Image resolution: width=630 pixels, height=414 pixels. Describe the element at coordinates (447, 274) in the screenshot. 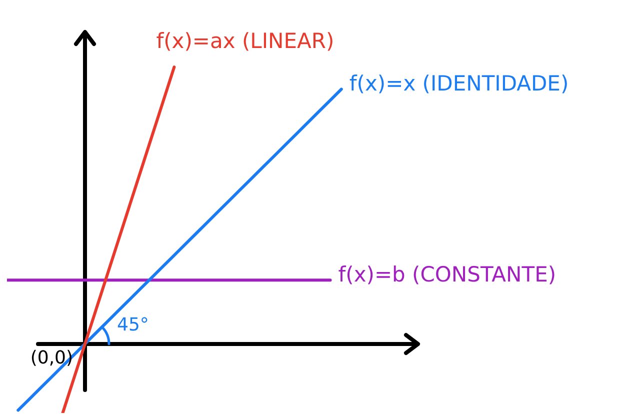

I see `series-label: f(x)=b (CONSTANTE)` at that location.